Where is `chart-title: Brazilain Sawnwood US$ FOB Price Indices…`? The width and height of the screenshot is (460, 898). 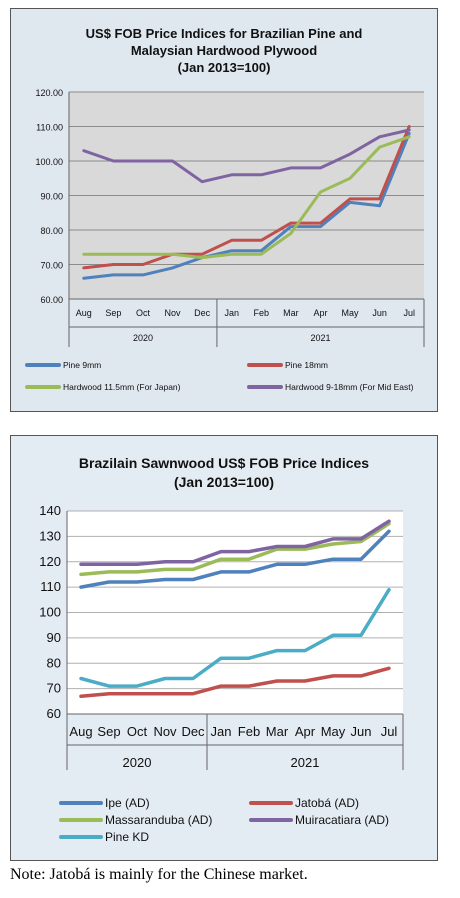 chart-title: Brazilain Sawnwood US$ FOB Price Indices… is located at coordinates (224, 473).